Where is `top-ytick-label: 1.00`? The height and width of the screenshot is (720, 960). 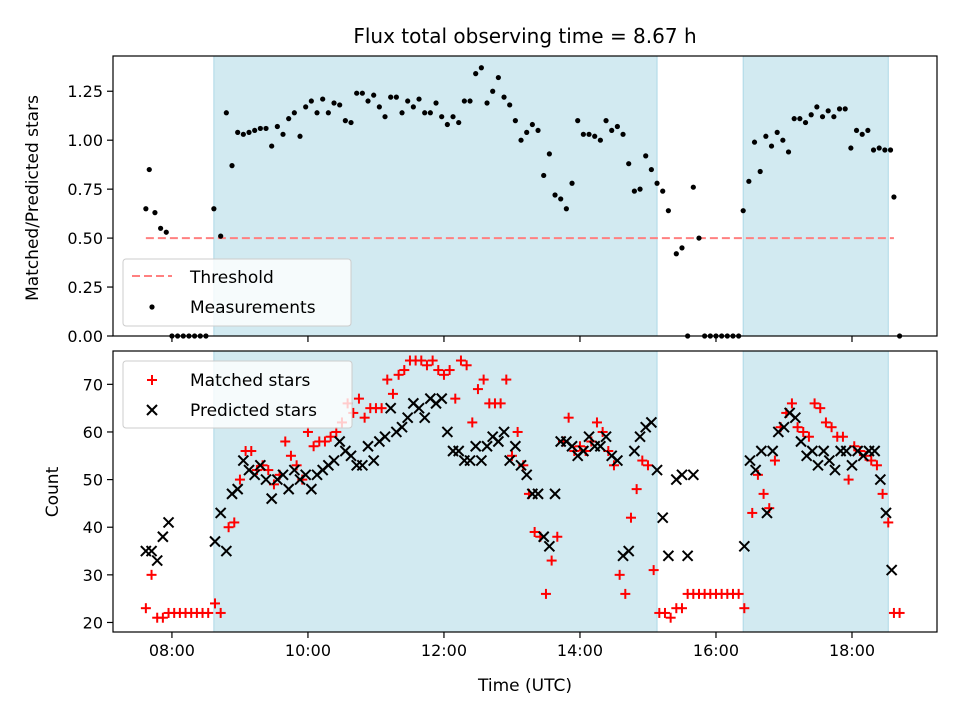 top-ytick-label: 1.00 is located at coordinates (85, 140).